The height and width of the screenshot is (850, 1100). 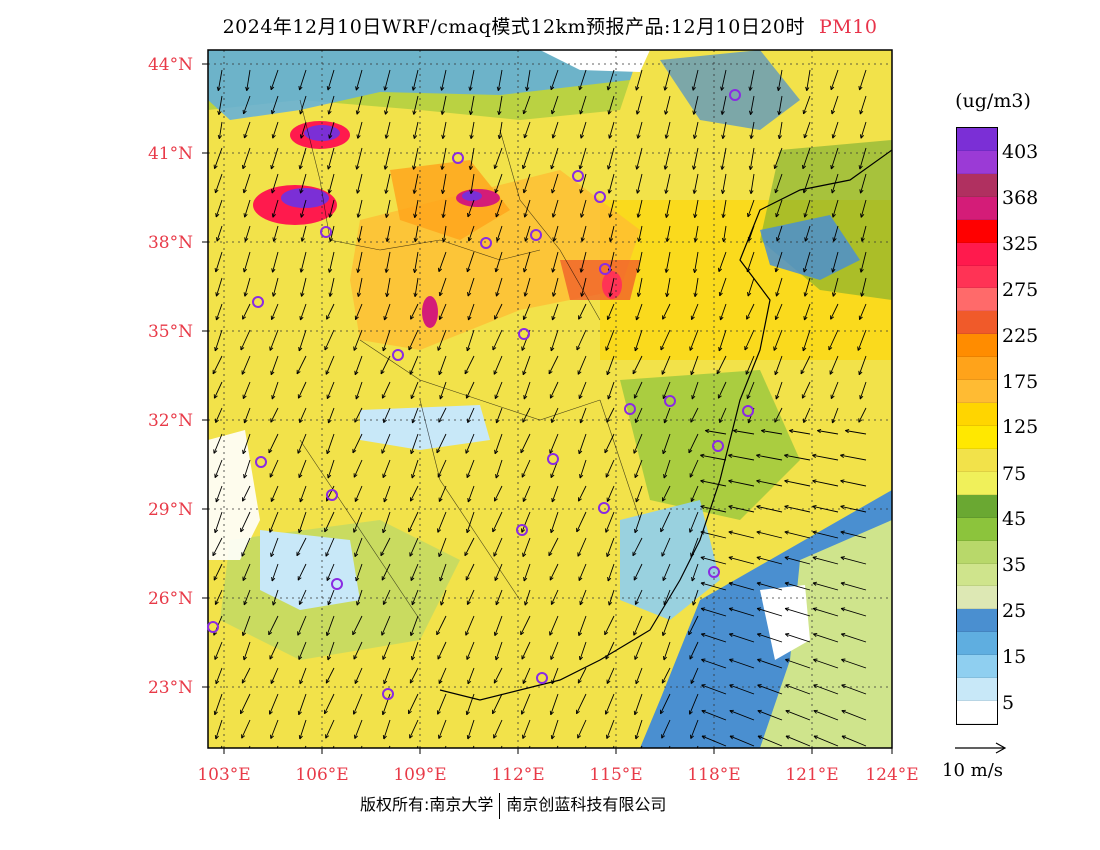 What do you see at coordinates (1020, 382) in the screenshot?
I see `legend-tick-175: 175` at bounding box center [1020, 382].